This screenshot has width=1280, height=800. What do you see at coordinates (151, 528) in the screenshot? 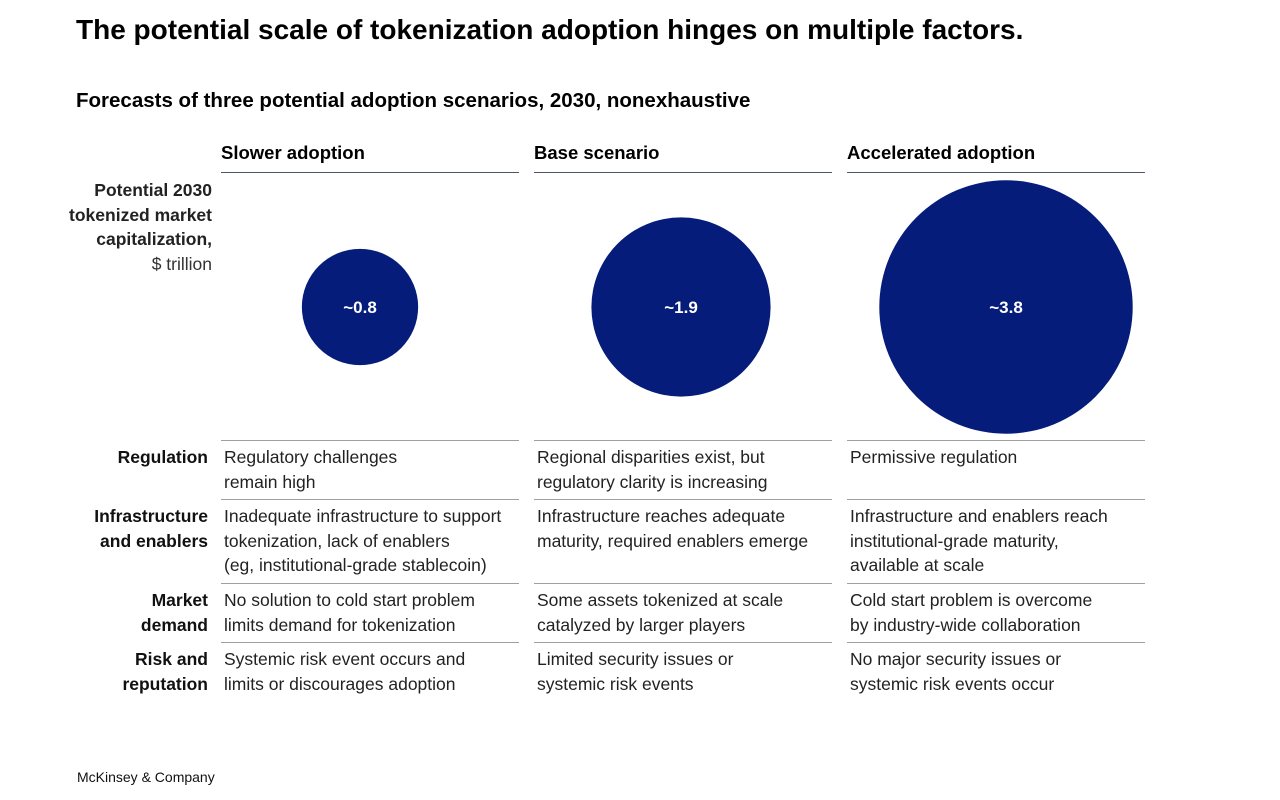
I see `row-label: Infrastructure and enablers` at bounding box center [151, 528].